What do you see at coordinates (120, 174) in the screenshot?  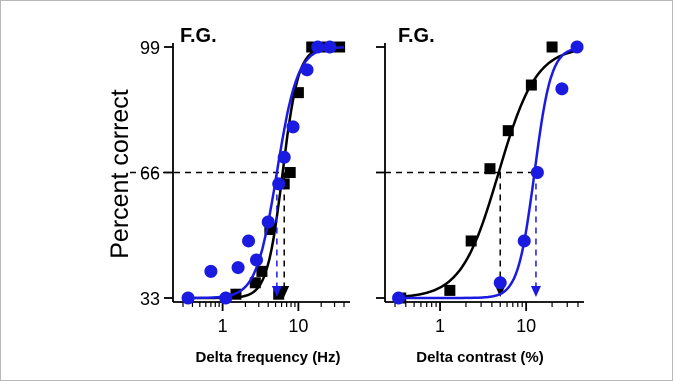 I see `y-axis-title: Percent correct` at bounding box center [120, 174].